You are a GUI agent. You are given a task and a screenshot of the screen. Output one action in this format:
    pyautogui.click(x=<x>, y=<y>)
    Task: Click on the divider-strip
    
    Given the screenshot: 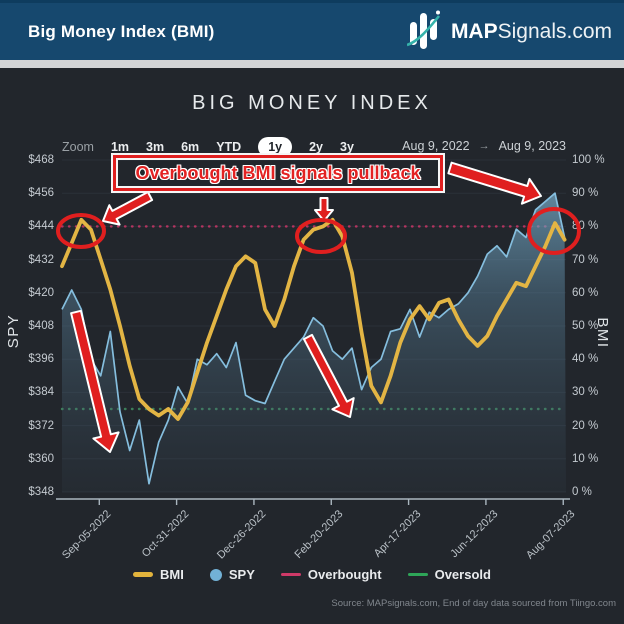 What is the action you would take?
    pyautogui.click(x=312, y=64)
    